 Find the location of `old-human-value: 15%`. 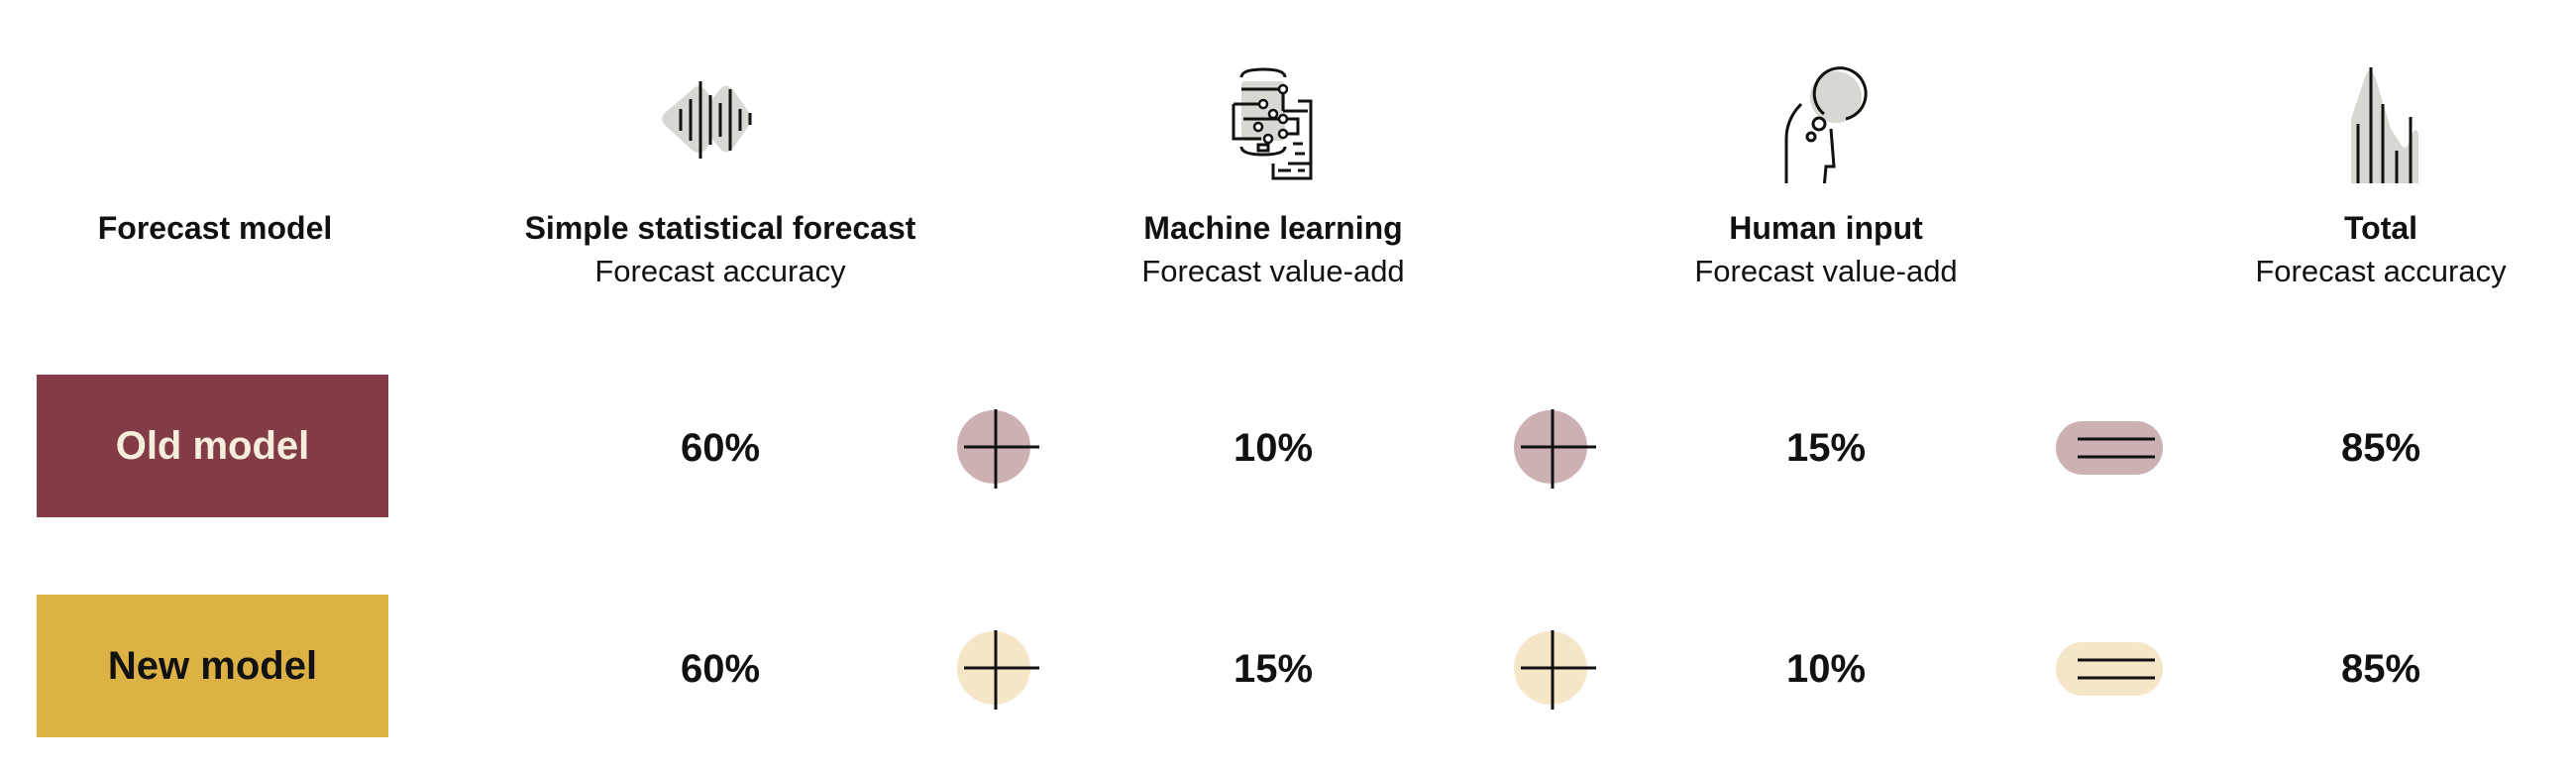

old-human-value: 15% is located at coordinates (1826, 448).